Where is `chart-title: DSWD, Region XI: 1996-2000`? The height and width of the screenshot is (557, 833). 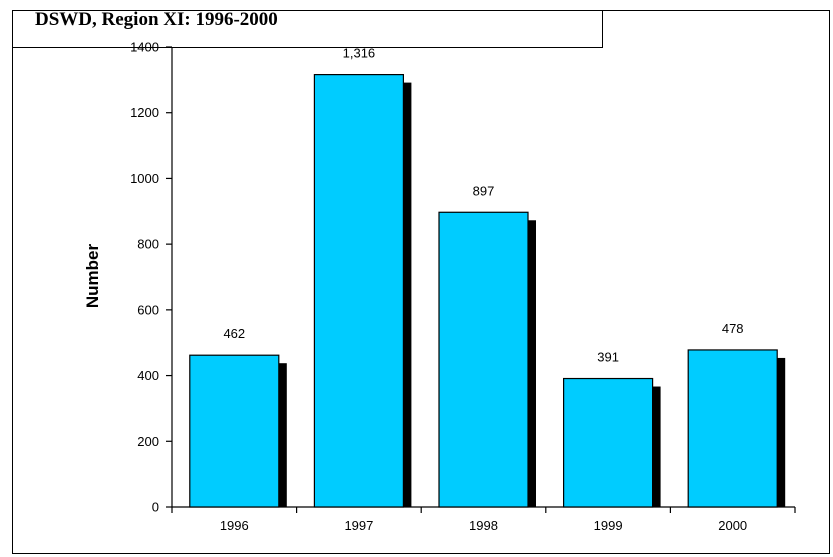
chart-title: DSWD, Region XI: 1996-2000 is located at coordinates (156, 19).